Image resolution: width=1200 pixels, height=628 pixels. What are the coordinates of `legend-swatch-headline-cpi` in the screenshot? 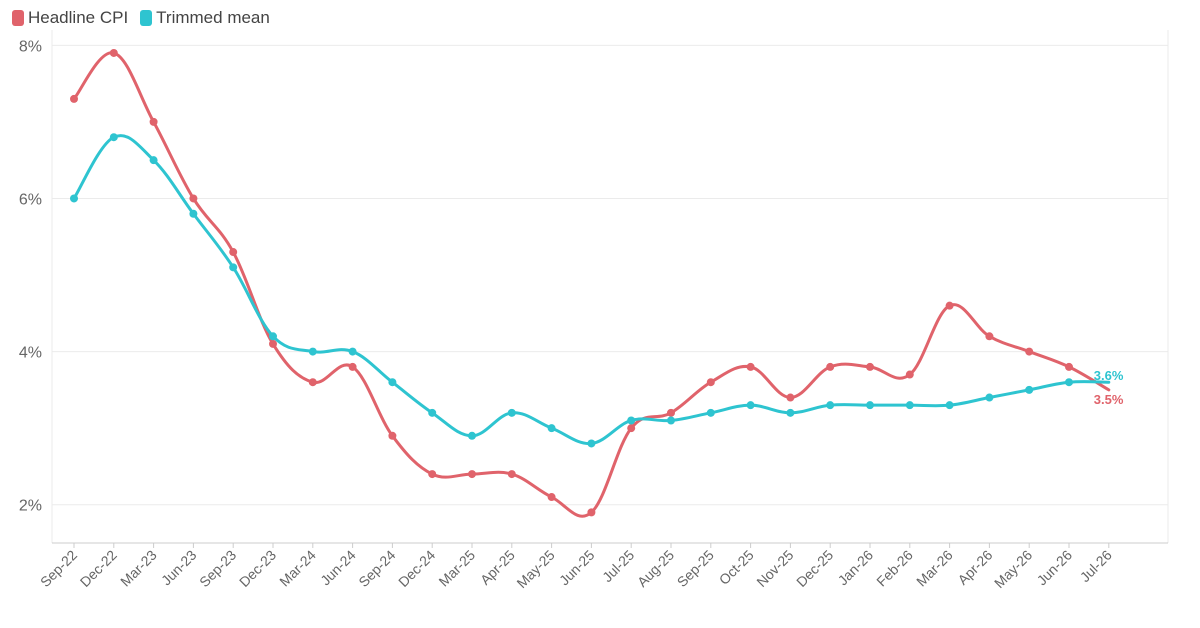 It's located at (18, 18).